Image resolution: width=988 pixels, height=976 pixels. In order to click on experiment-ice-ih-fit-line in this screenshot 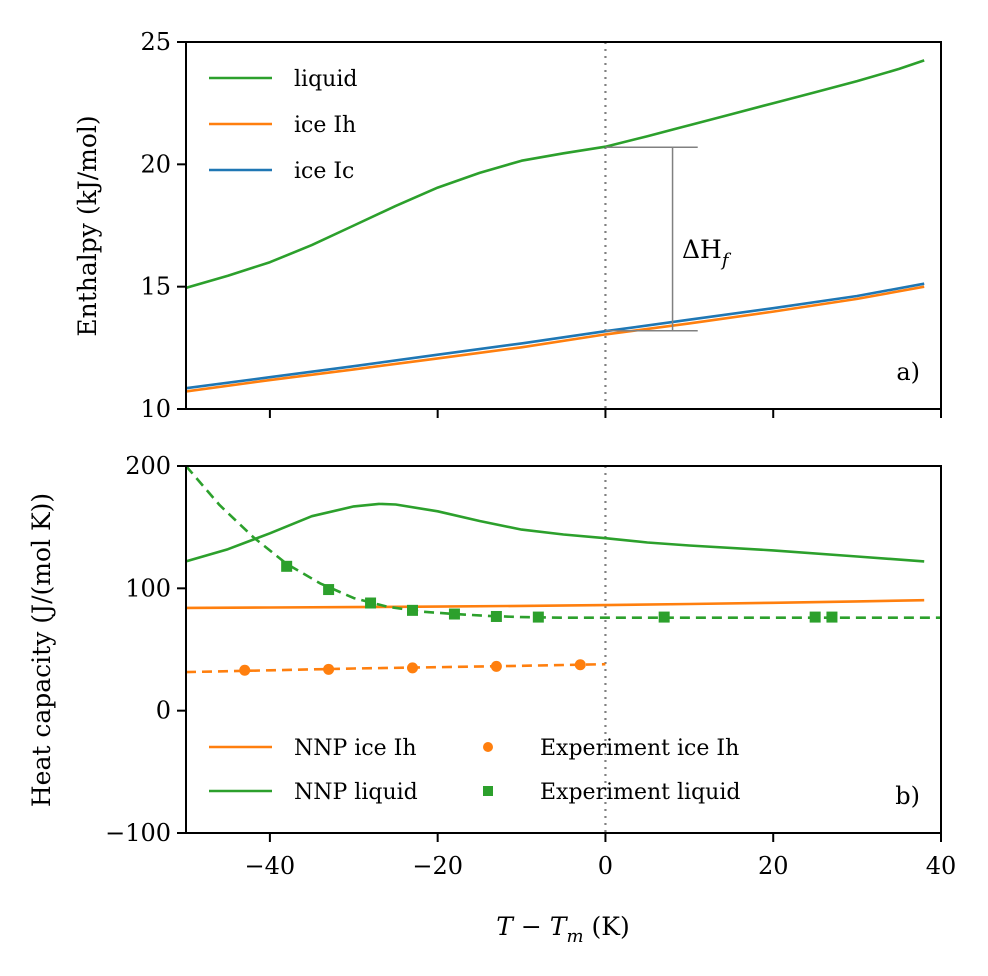, I will do `click(396, 668)`.